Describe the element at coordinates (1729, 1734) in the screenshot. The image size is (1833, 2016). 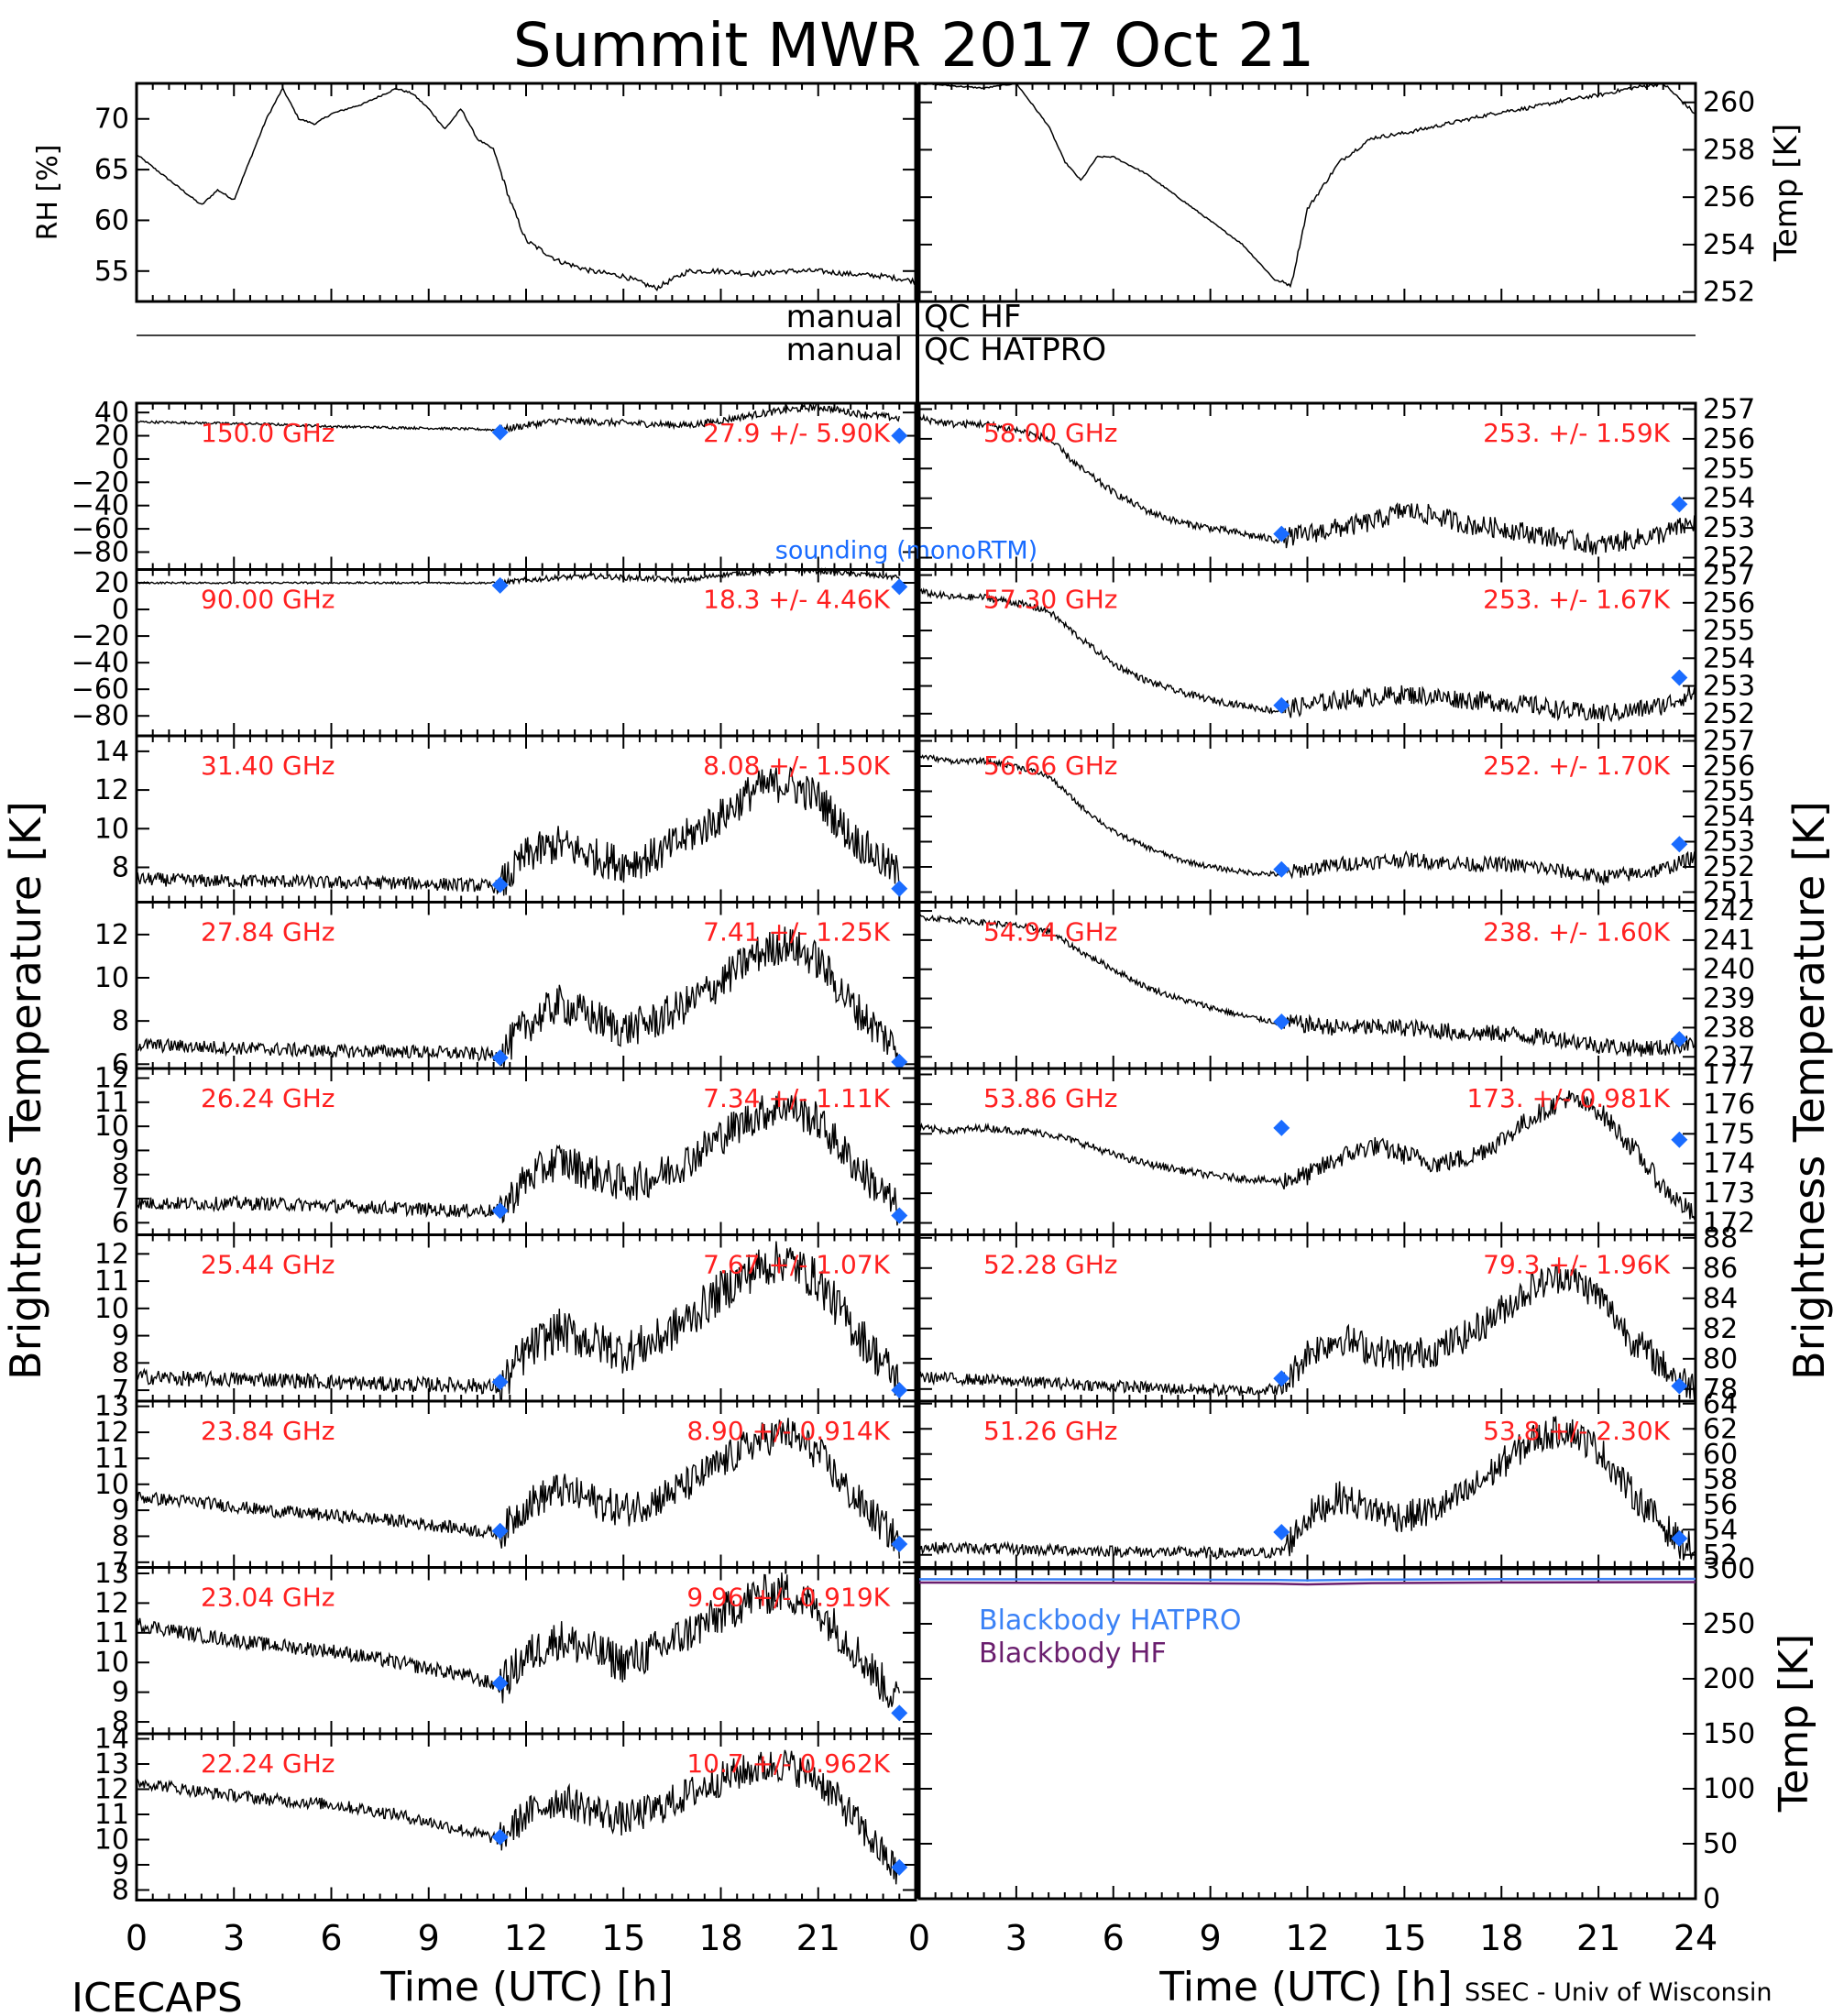
I see `y-ticklabel: 150` at that location.